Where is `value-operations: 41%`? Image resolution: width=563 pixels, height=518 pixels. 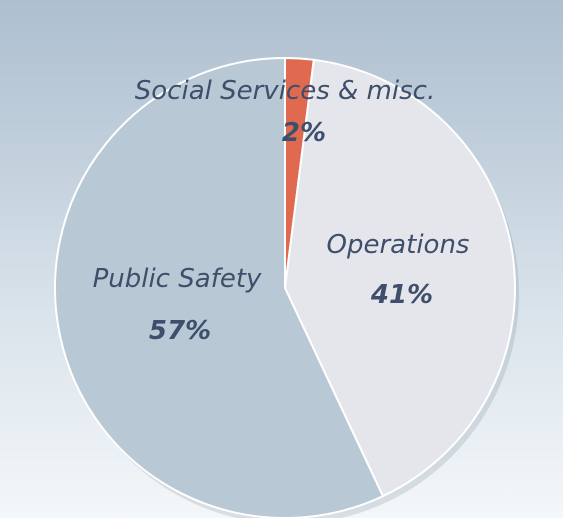 value-operations: 41% is located at coordinates (401, 295).